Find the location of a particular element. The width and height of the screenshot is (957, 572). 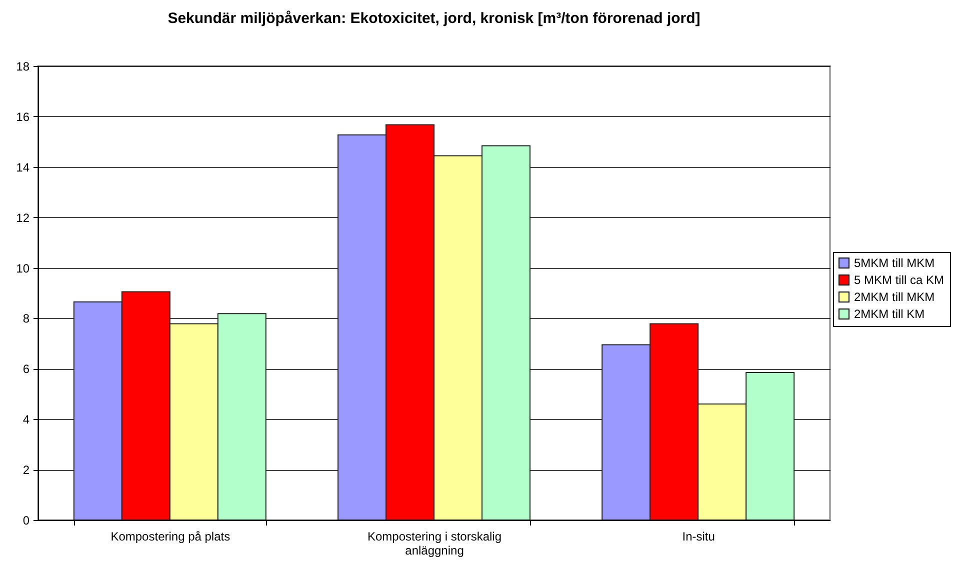

chart-title: Sekundär miljöpåverkan: Ekotoxicitet, jord, kronisk [m³/ton förorenad jord] is located at coordinates (434, 18).